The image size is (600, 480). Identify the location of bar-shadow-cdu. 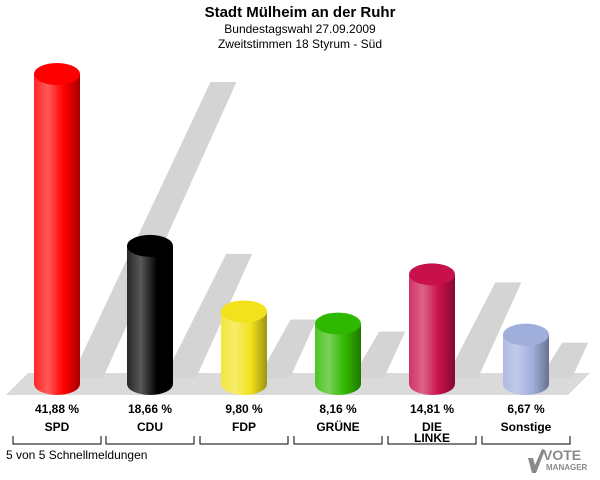
(208, 315).